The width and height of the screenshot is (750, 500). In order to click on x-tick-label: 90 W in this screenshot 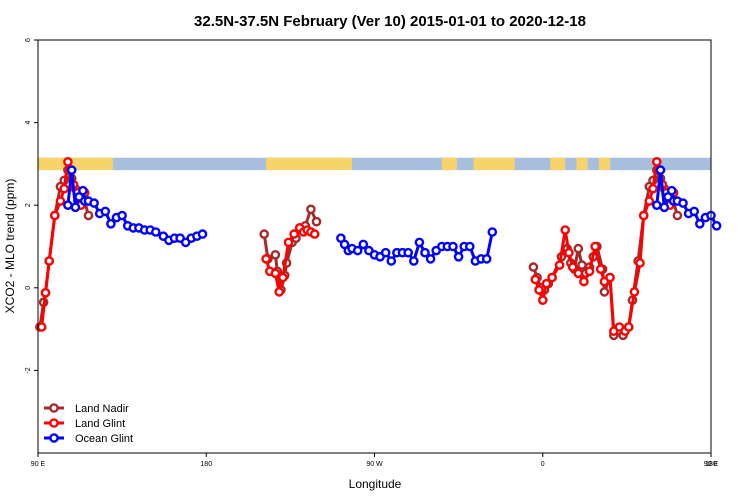, I will do `click(374, 464)`.